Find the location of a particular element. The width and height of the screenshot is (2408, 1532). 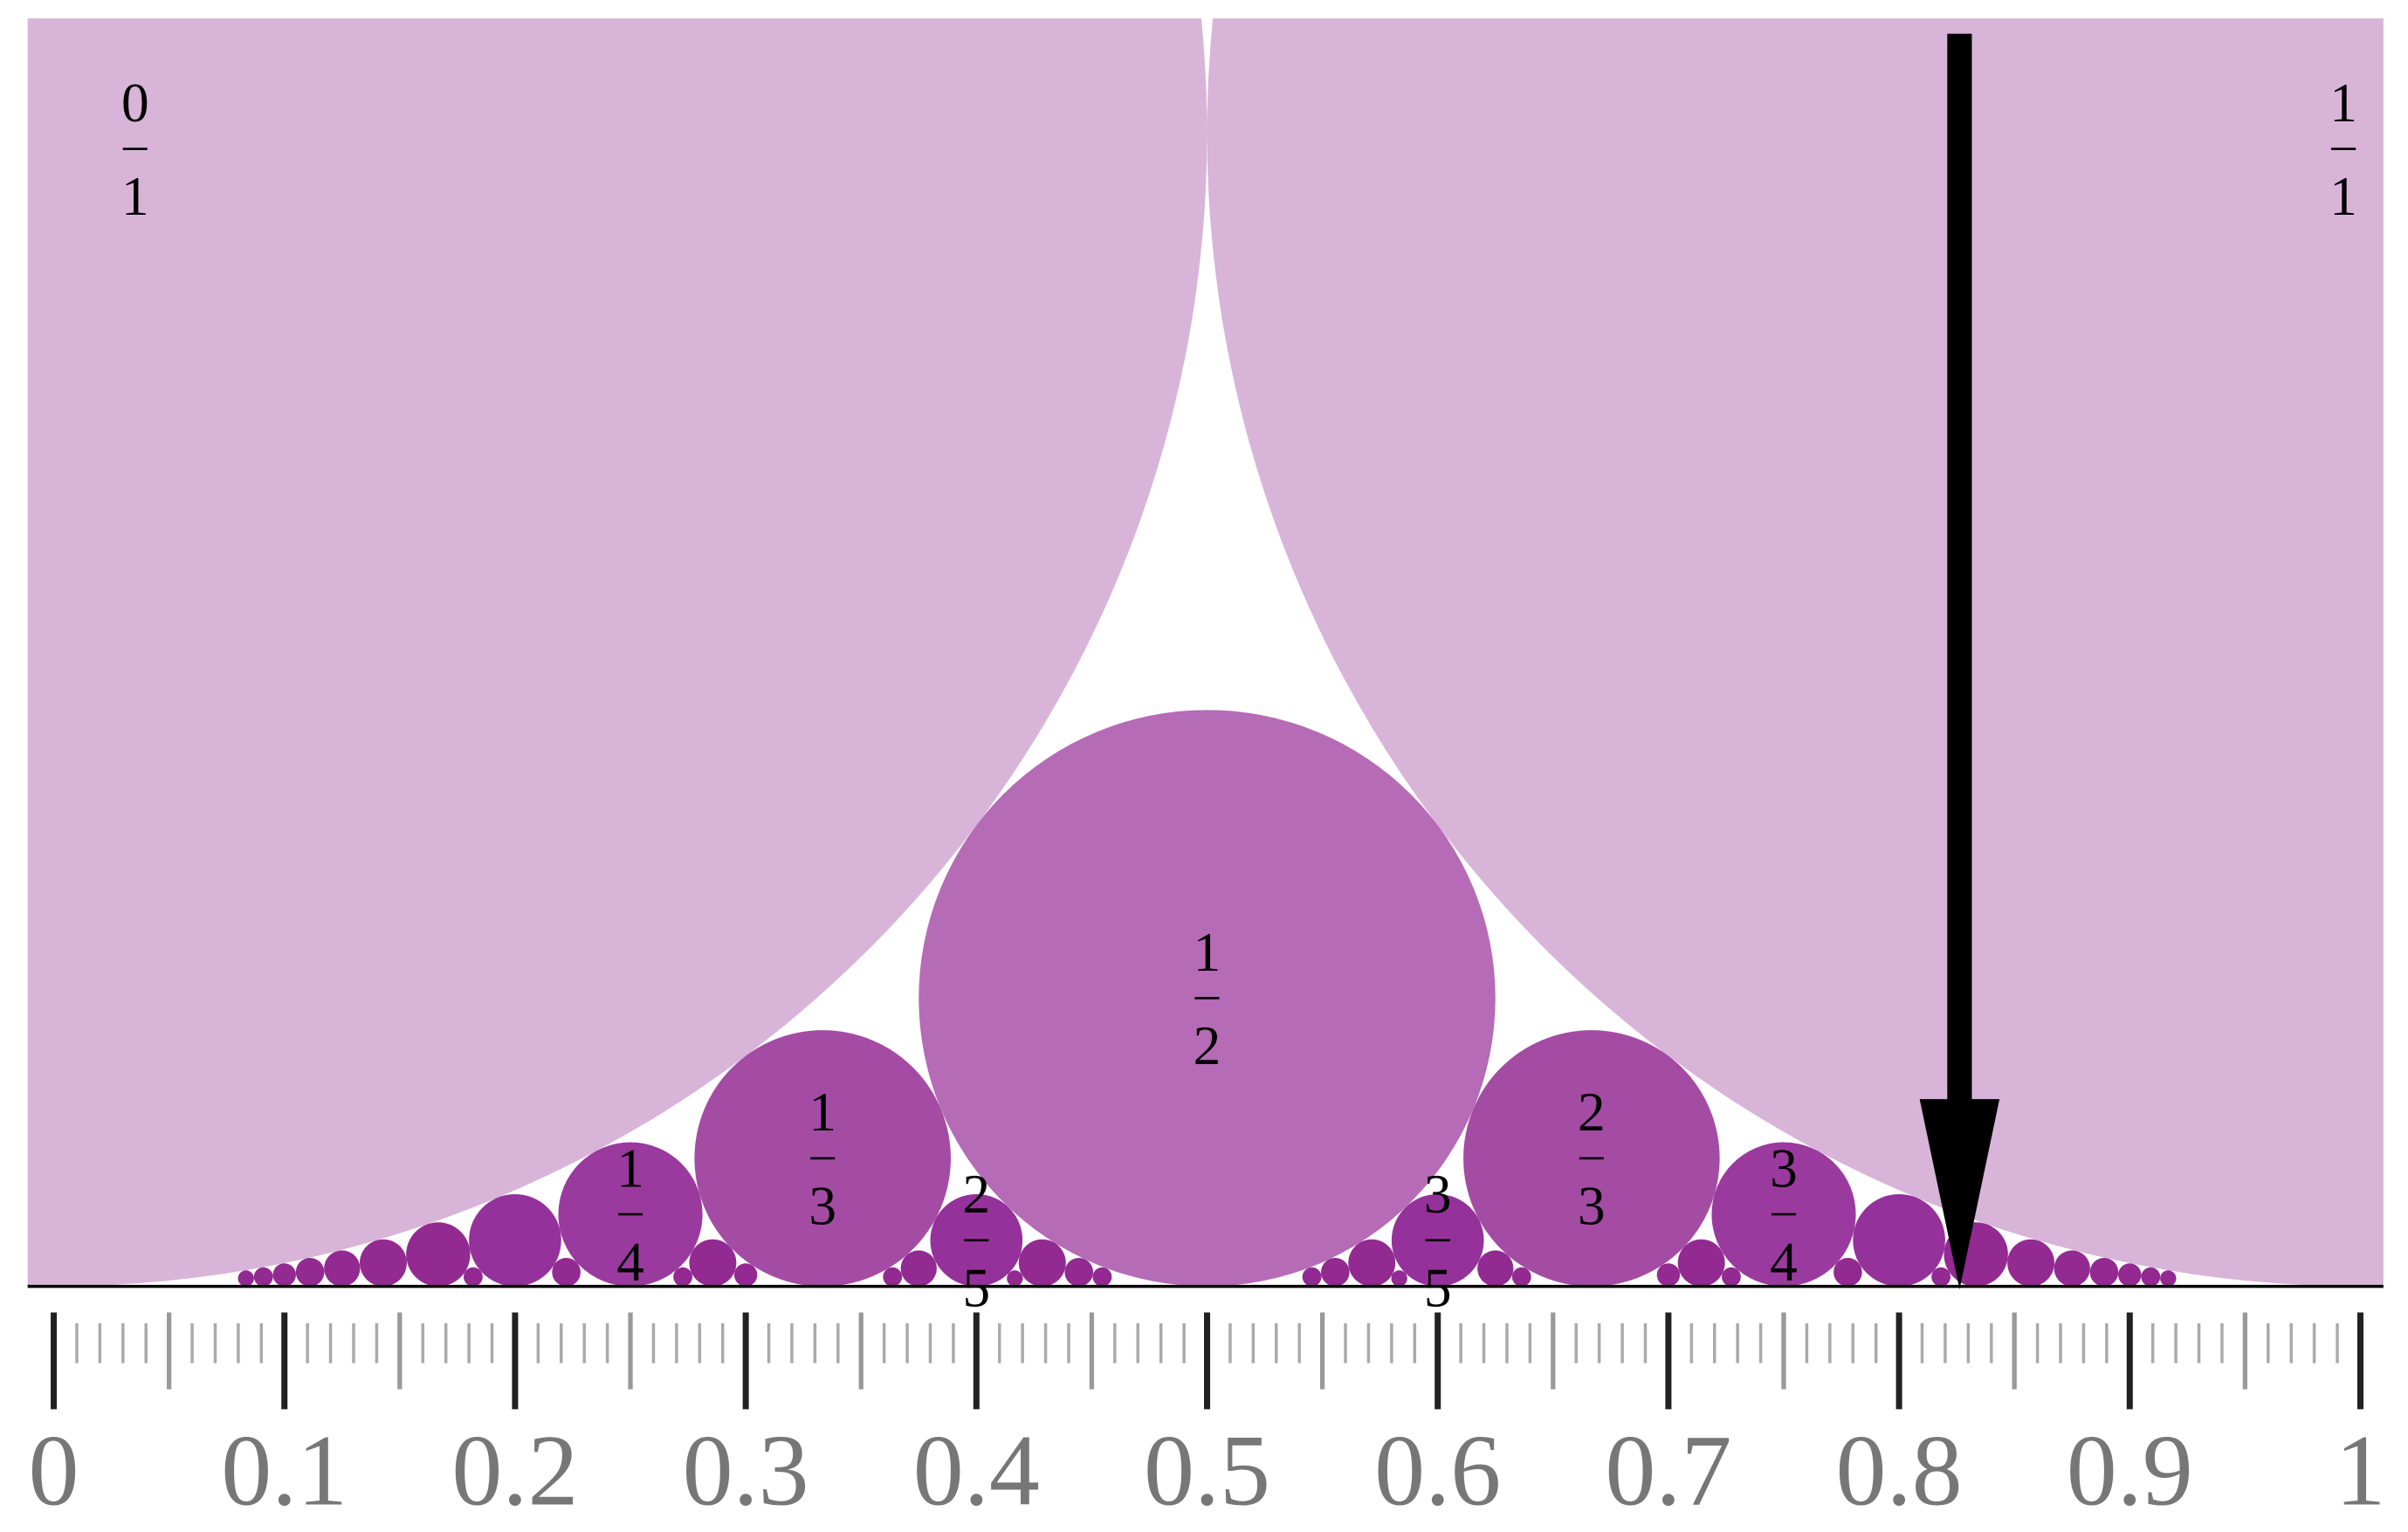

tick-label: 0.7 is located at coordinates (1668, 1471).